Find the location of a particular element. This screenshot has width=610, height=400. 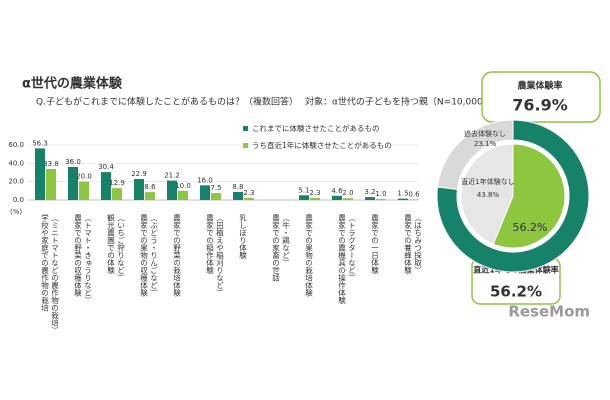

x-tick-note v: （トラクターなど） is located at coordinates (351, 248).